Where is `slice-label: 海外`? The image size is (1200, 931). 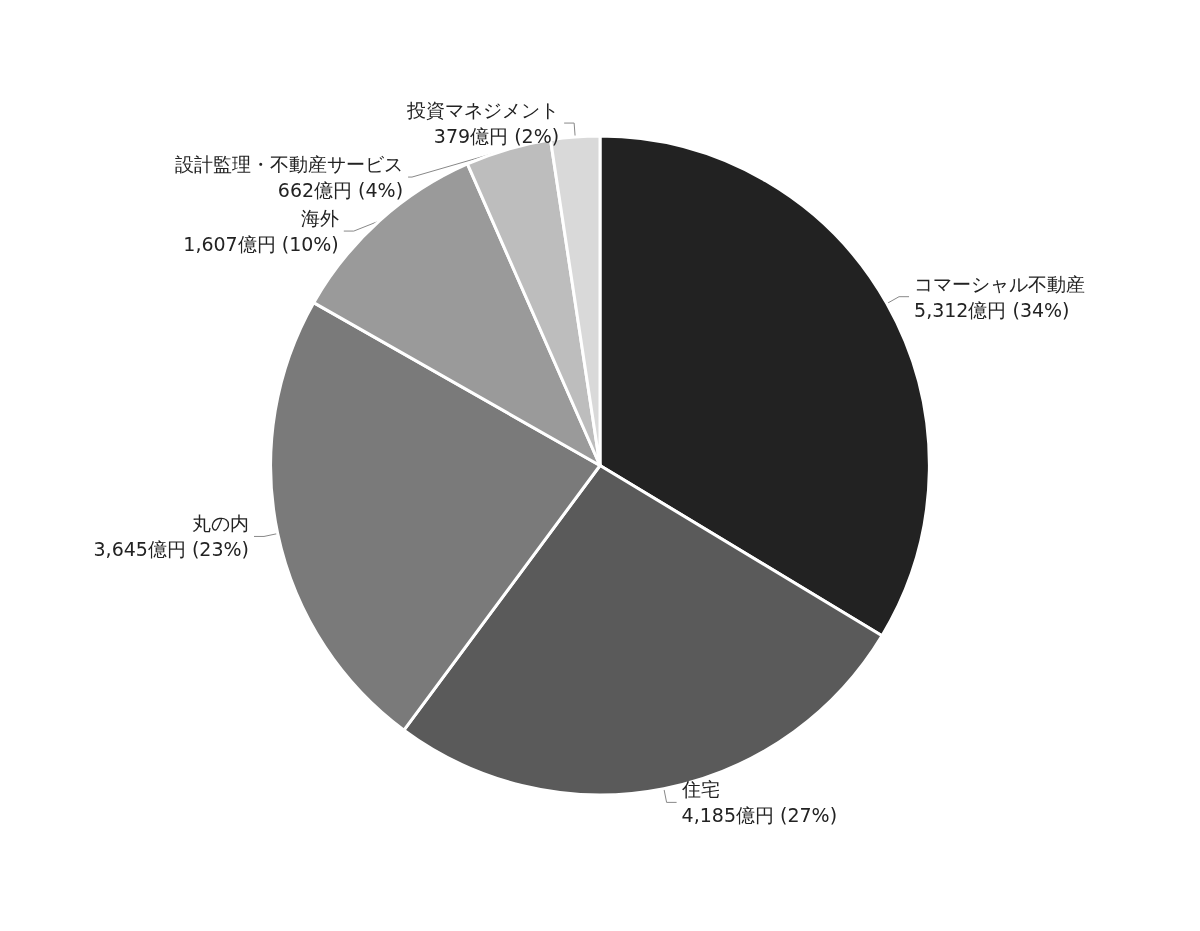
slice-label: 海外 is located at coordinates (319, 218).